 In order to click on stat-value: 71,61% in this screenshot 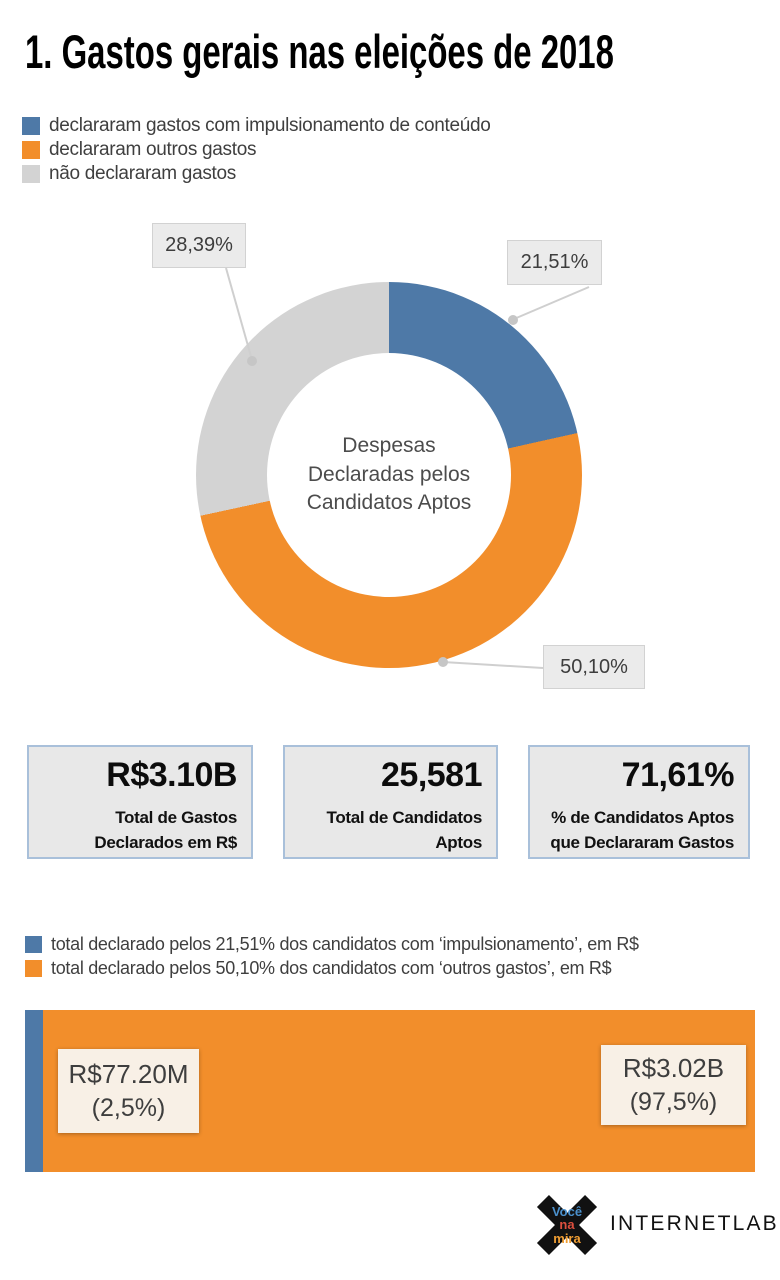, I will do `click(678, 775)`.